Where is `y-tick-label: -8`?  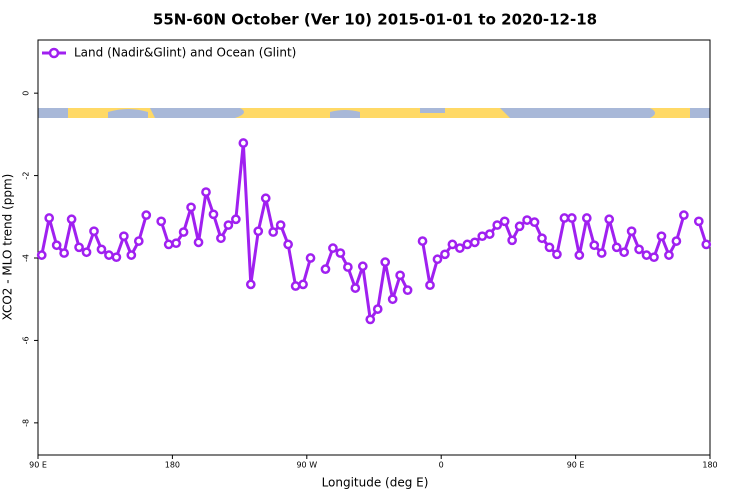
y-tick-label: -8 is located at coordinates (26, 423).